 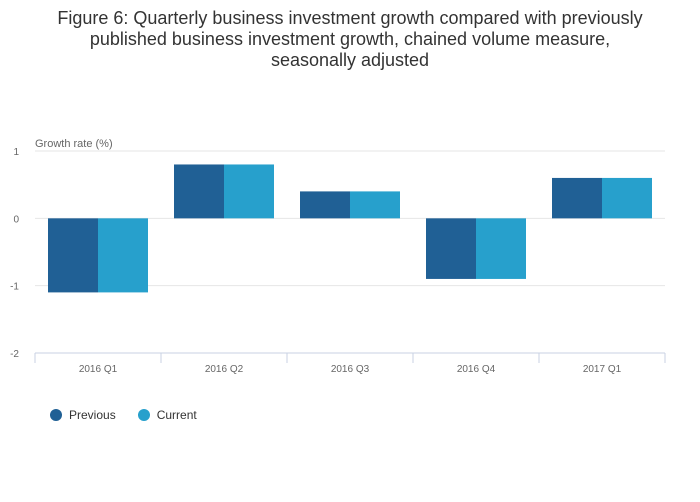 What do you see at coordinates (350, 60) in the screenshot?
I see `chart-title-line-3: seasonally adjusted` at bounding box center [350, 60].